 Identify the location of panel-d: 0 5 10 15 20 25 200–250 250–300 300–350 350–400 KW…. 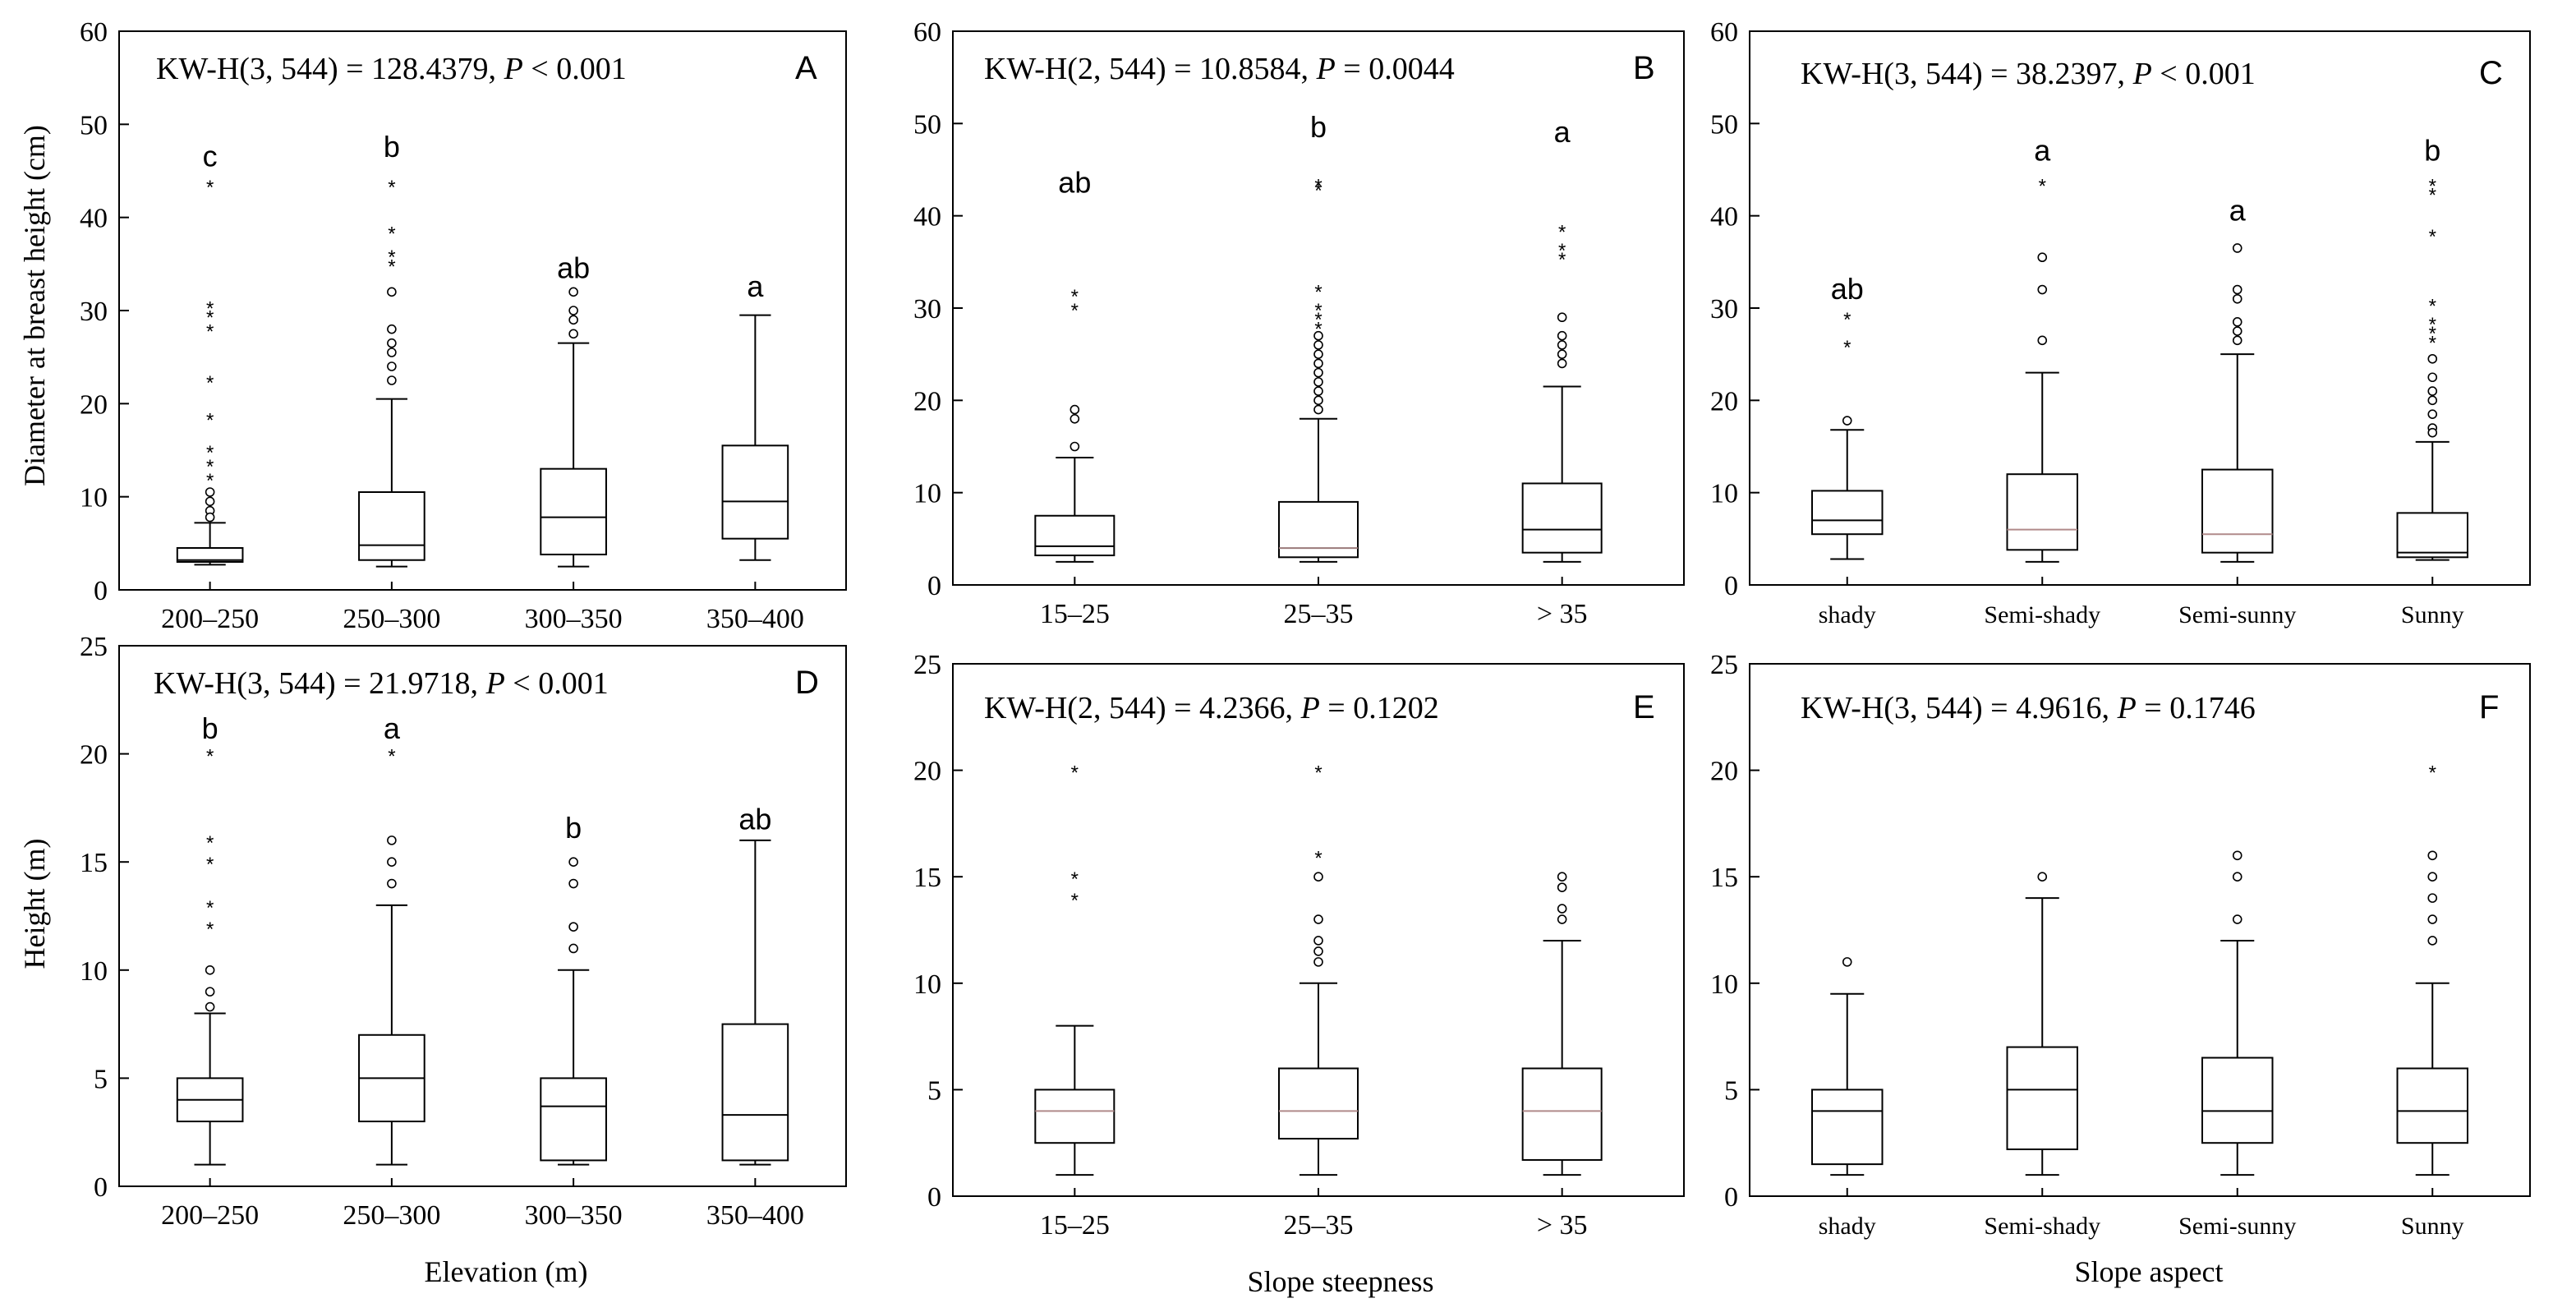
(463, 931).